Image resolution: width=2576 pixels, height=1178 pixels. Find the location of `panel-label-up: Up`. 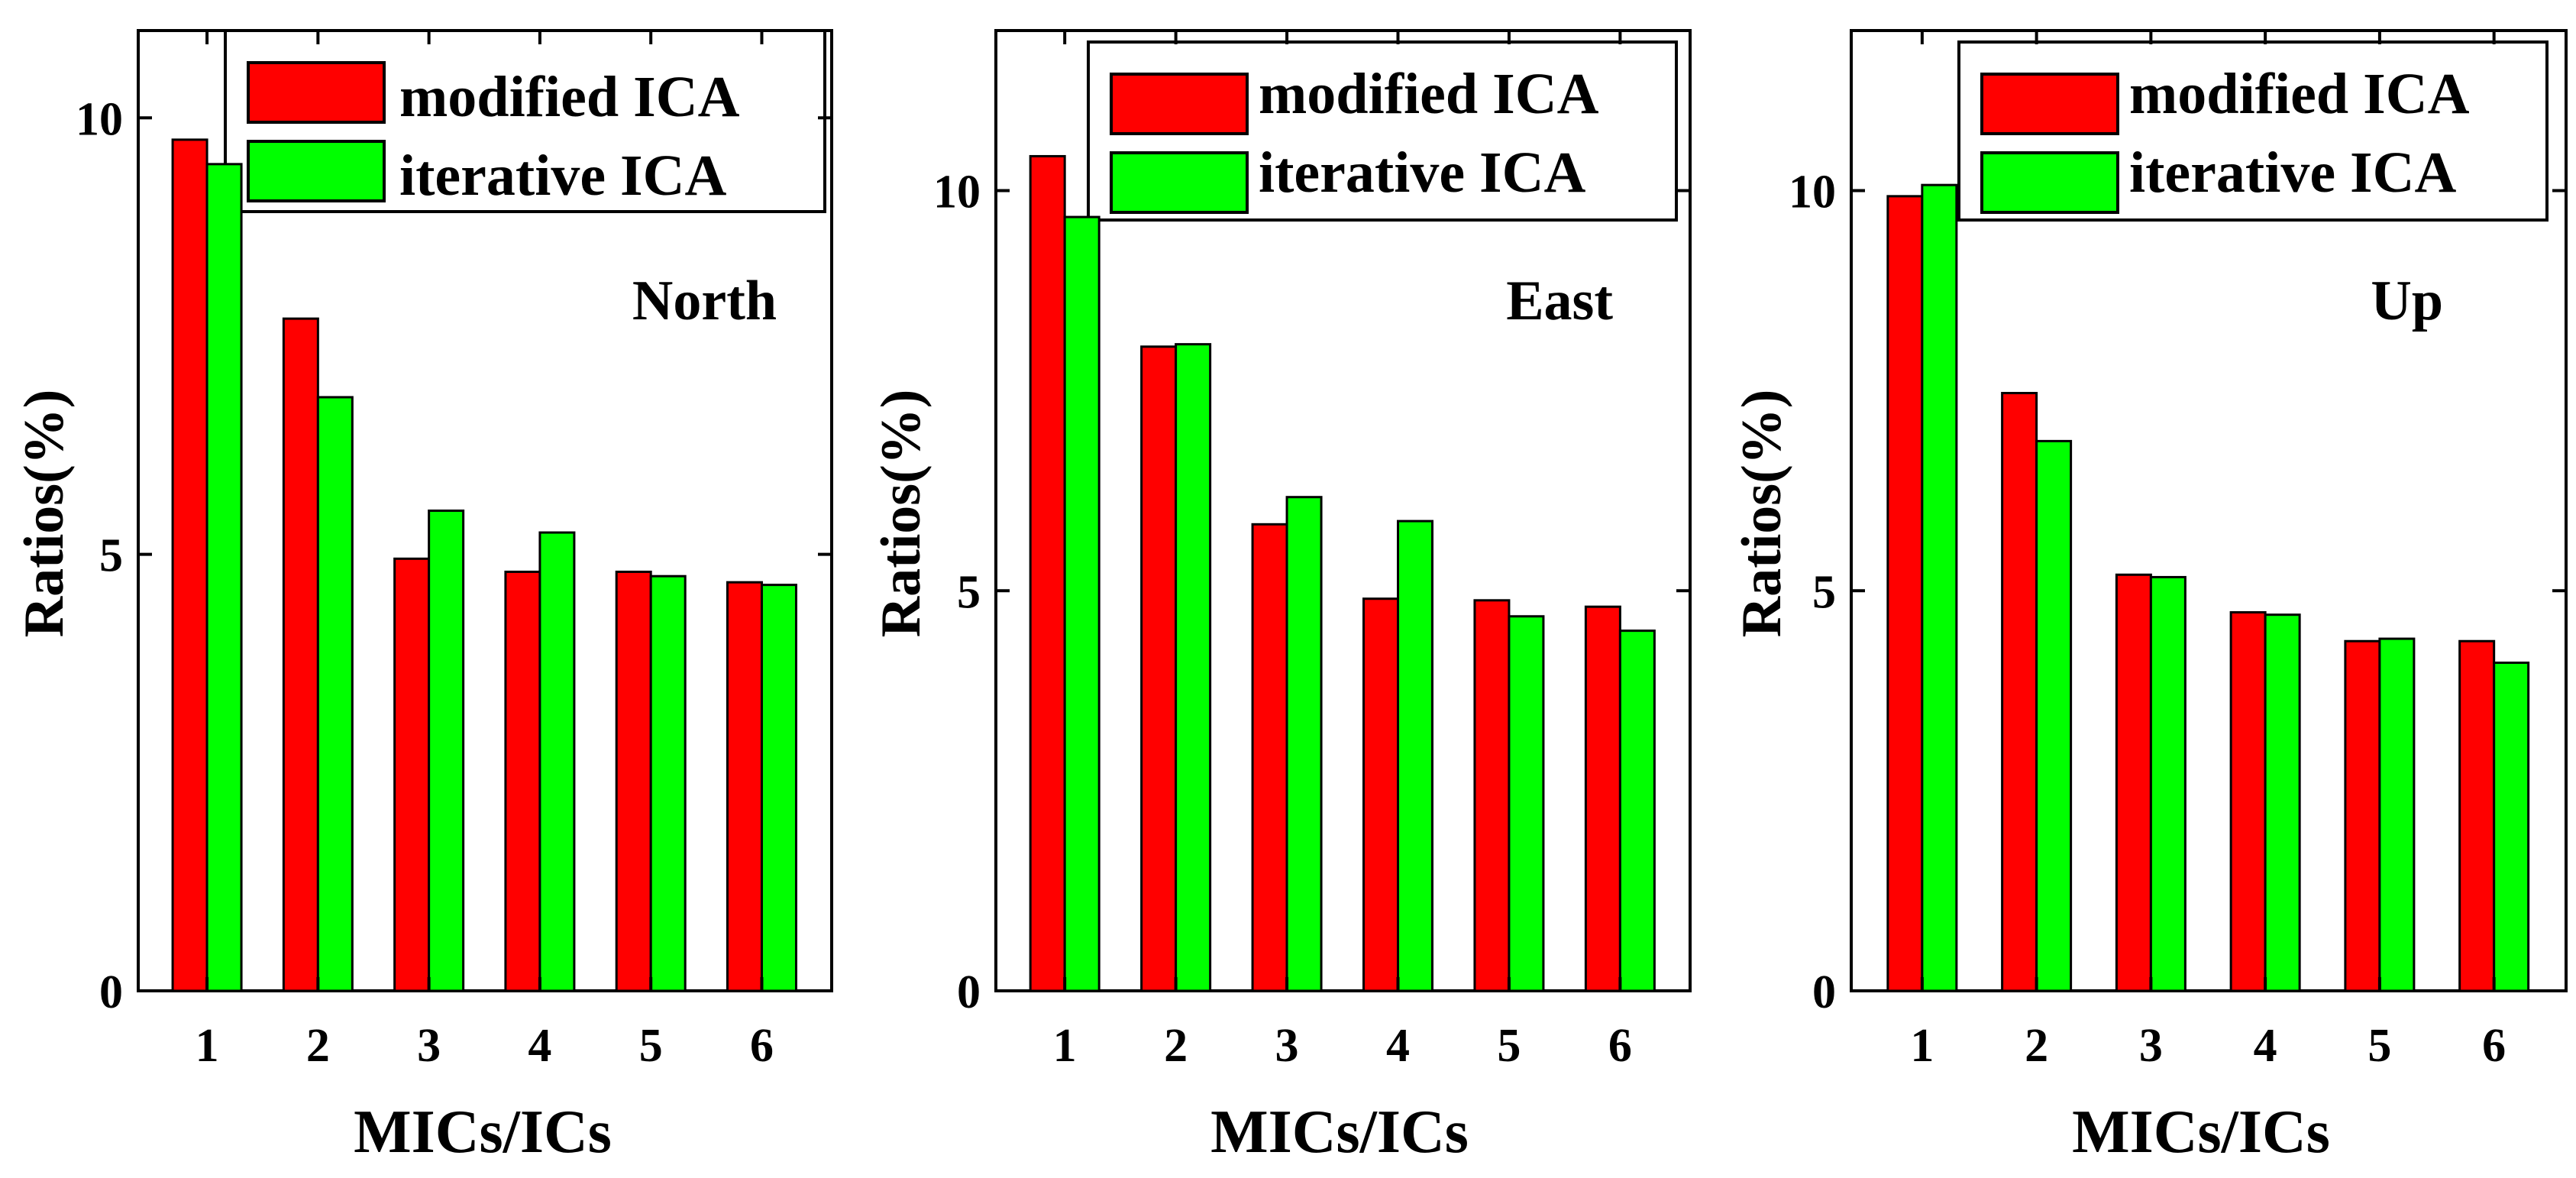

panel-label-up: Up is located at coordinates (2407, 301).